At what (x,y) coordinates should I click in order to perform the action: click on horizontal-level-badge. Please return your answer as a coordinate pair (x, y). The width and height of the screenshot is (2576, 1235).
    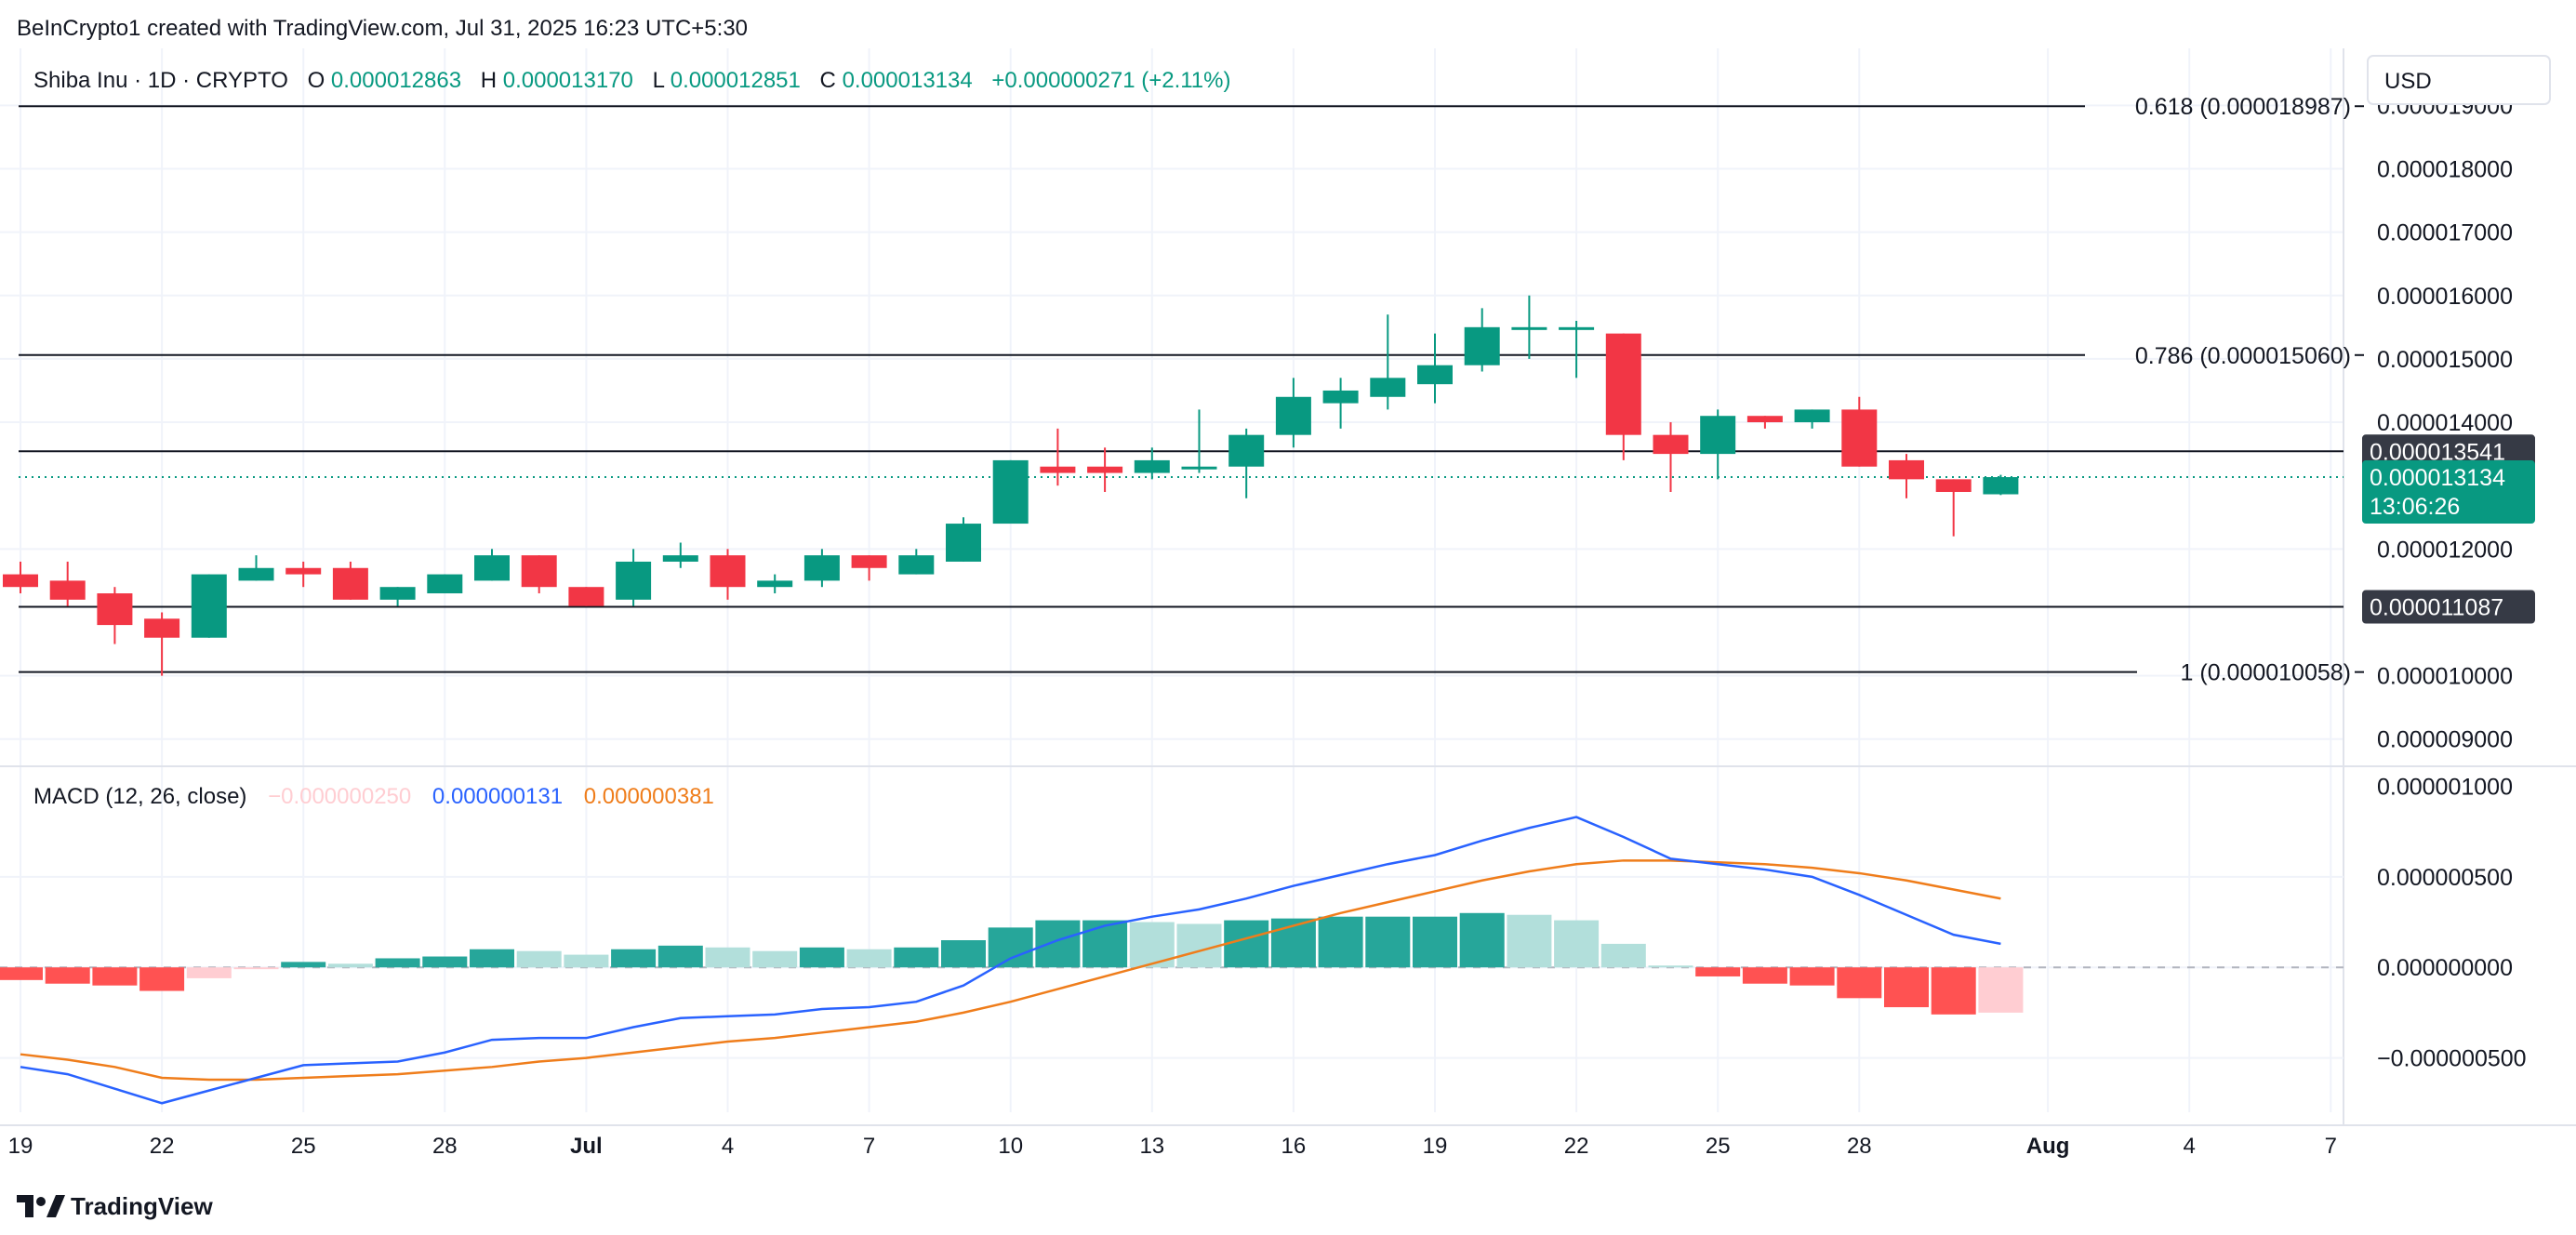
    Looking at the image, I should click on (2448, 607).